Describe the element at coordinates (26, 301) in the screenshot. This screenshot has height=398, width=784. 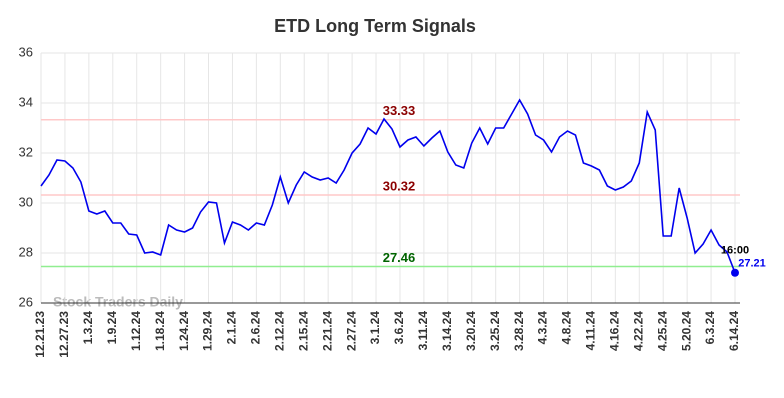
I see `y-tick-label: 26` at that location.